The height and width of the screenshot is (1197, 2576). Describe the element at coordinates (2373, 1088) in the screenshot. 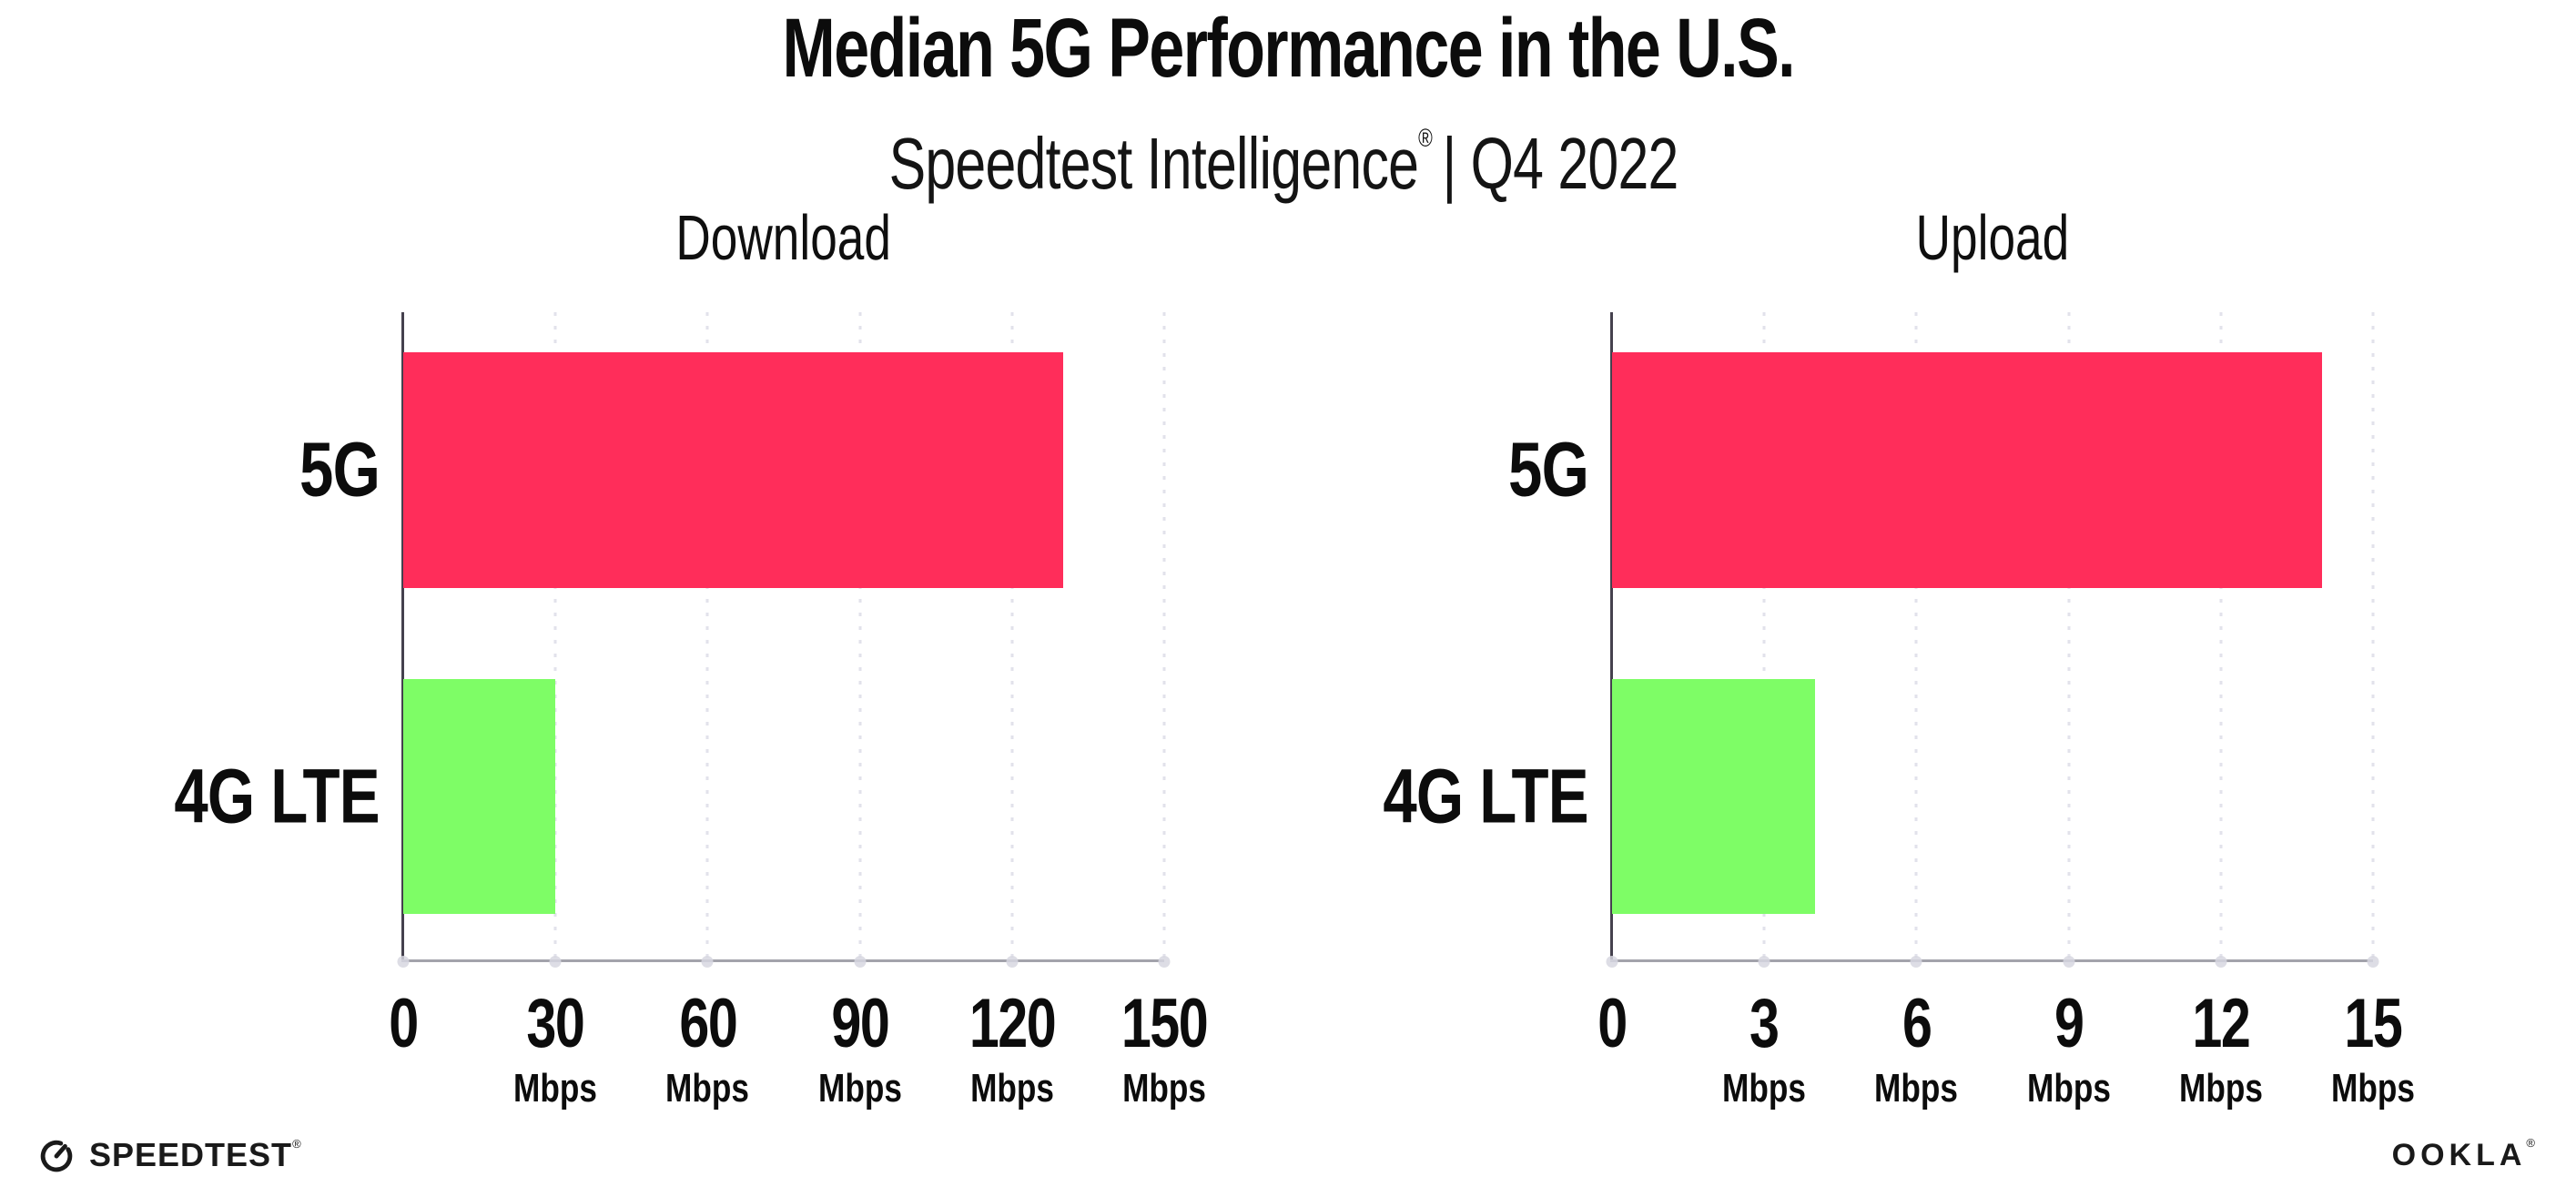

I see `x-tick-unit-15: Mbps` at that location.